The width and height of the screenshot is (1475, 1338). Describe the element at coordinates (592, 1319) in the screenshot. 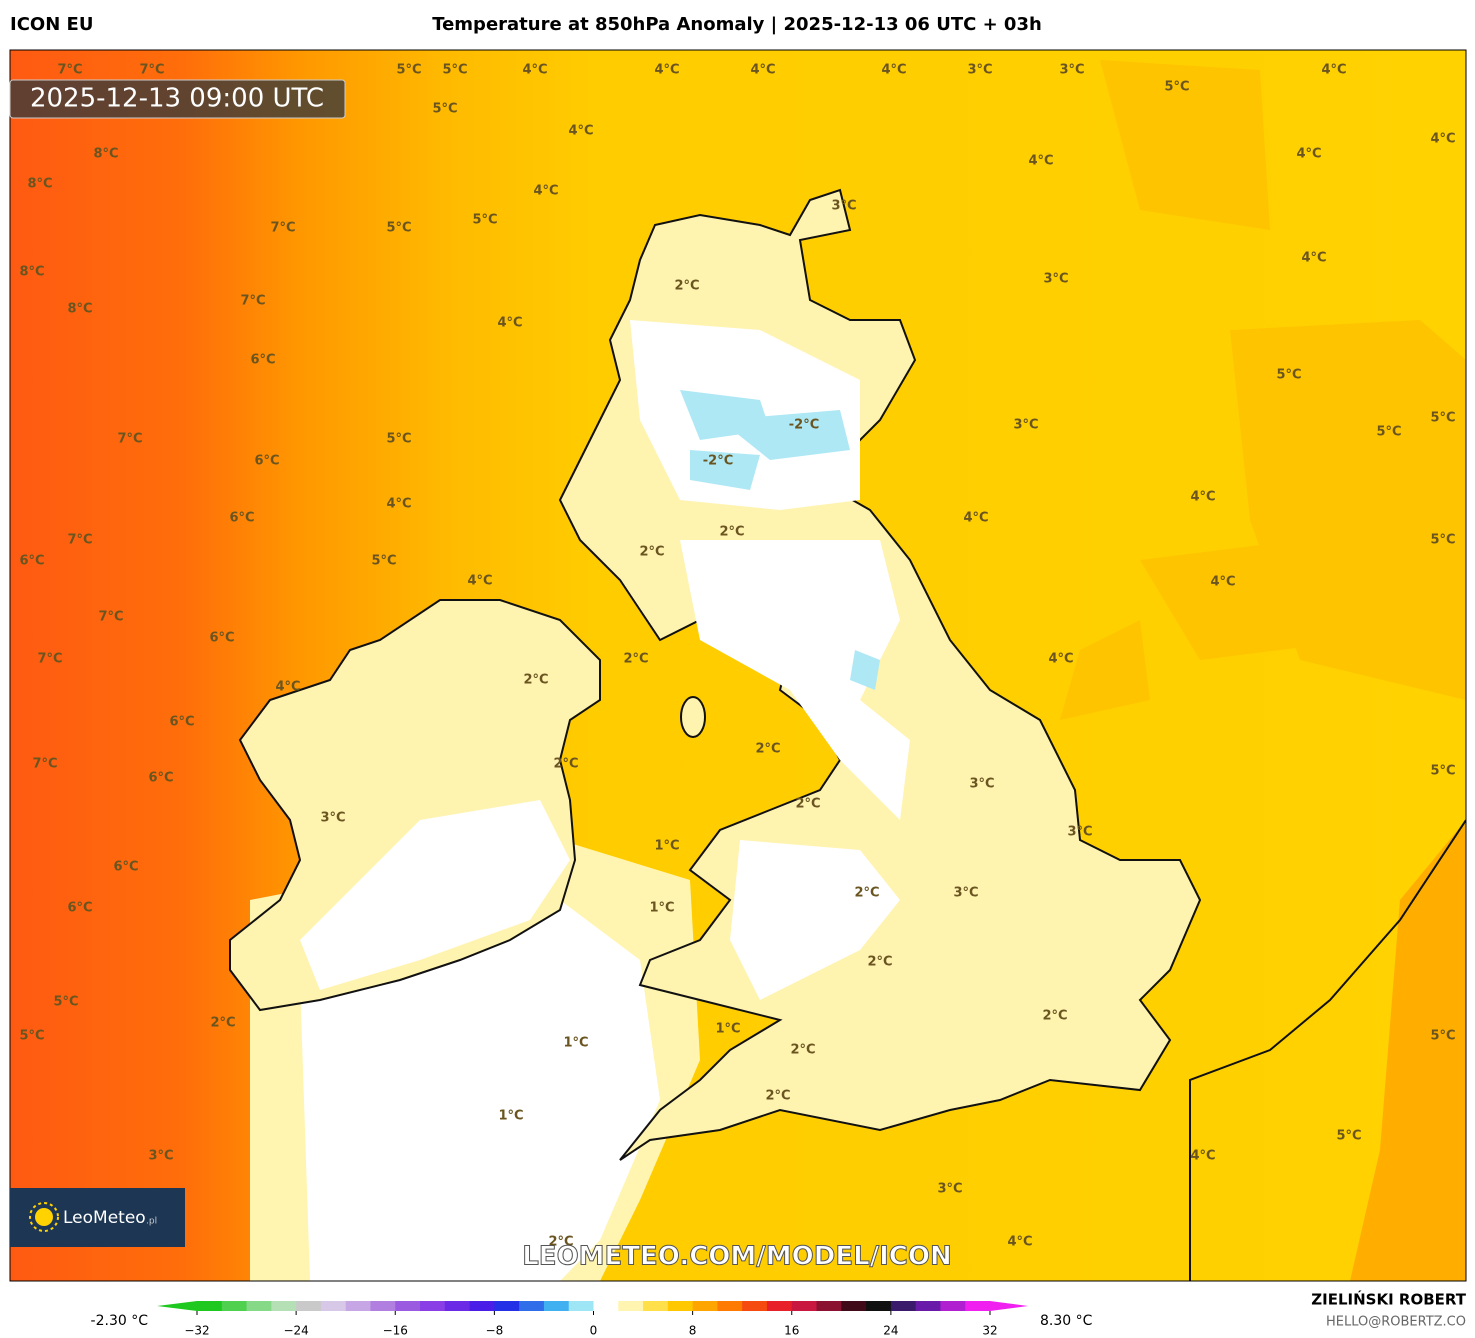

I see `colorbar: −32 −24 −16 −8 0 8 16 24 32` at that location.